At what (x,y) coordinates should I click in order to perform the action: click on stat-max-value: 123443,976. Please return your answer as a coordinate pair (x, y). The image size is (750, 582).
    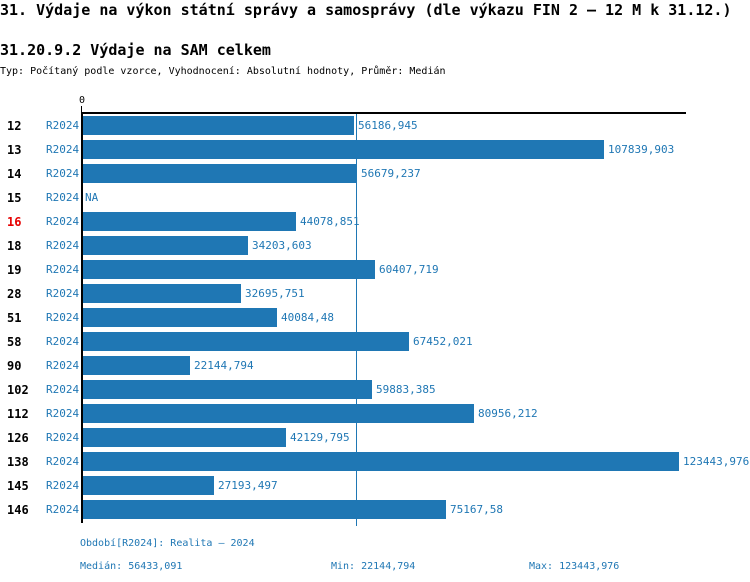
    Looking at the image, I should click on (589, 566).